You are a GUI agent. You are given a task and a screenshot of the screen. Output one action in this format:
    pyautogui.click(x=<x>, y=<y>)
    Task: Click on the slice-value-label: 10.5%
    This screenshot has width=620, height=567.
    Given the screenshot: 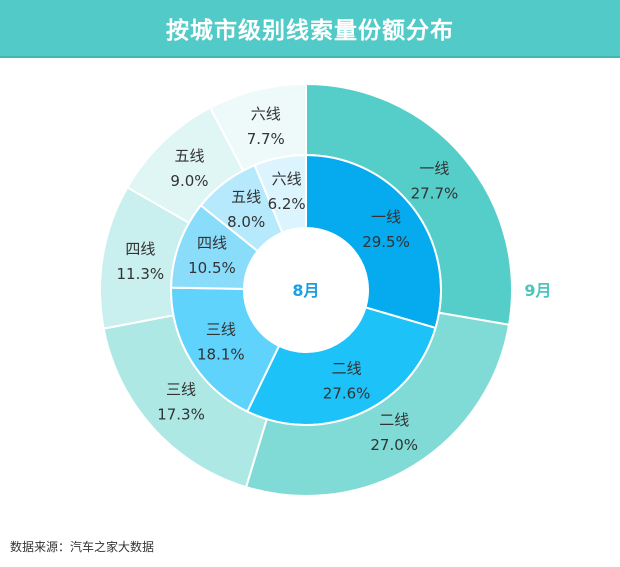 What is the action you would take?
    pyautogui.click(x=212, y=268)
    